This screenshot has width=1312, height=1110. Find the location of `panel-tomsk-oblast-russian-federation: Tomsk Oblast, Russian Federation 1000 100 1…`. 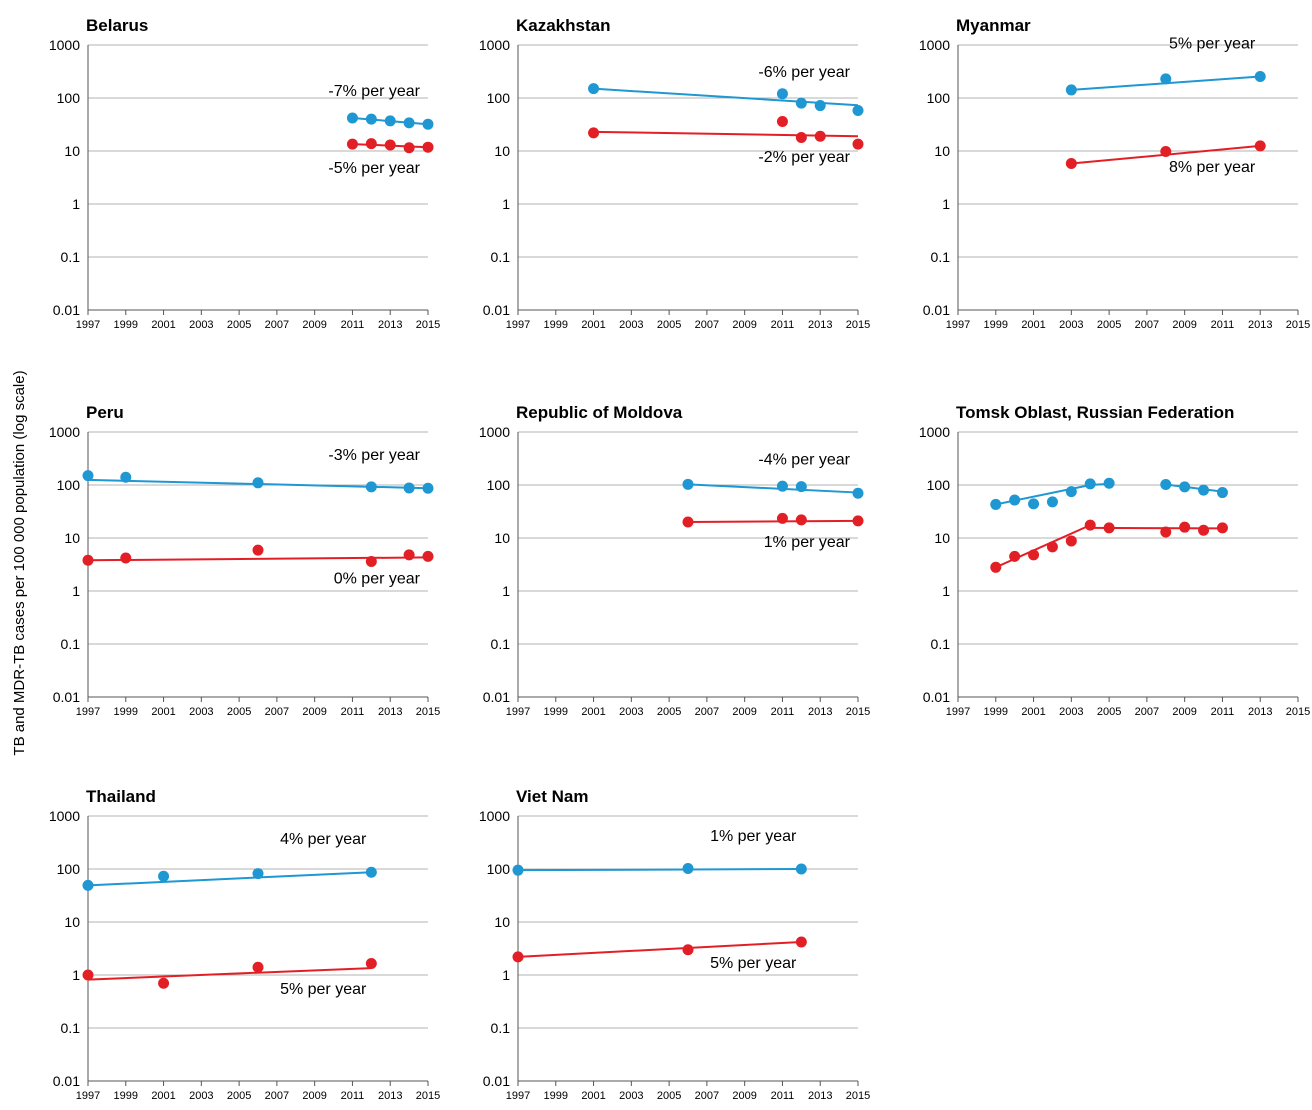

panel-tomsk-oblast-russian-federation: Tomsk Oblast, Russian Federation 1000 100 1… is located at coordinates (1114, 560).